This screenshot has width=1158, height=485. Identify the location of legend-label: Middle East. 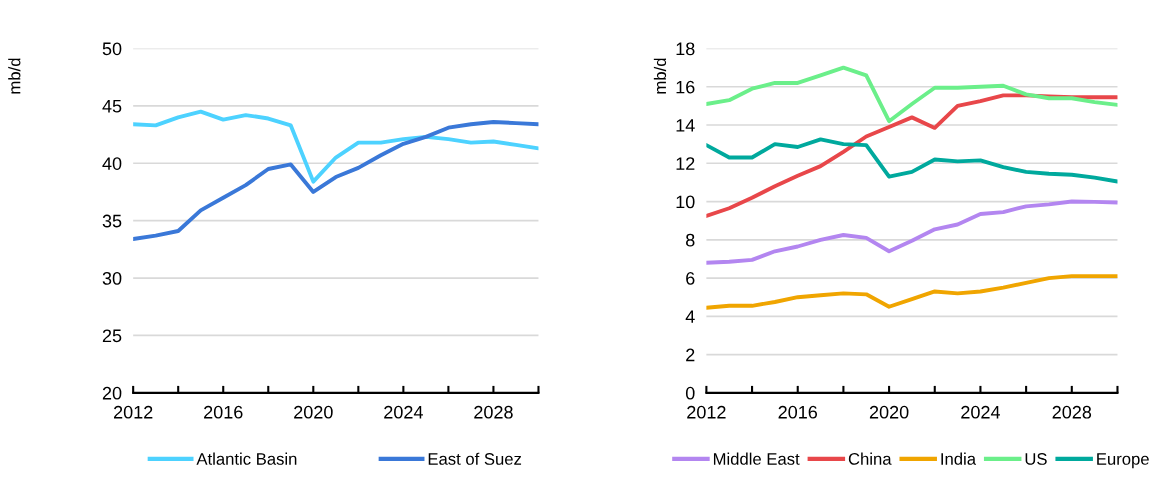
(756, 458).